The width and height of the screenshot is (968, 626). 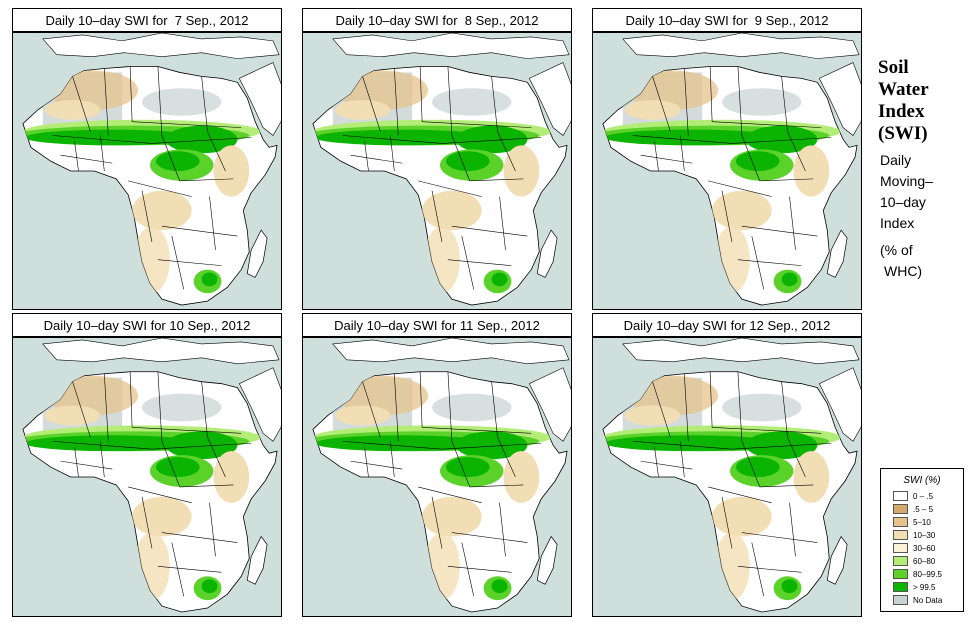 What do you see at coordinates (923, 496) in the screenshot?
I see `legend-label: 0 – .5` at bounding box center [923, 496].